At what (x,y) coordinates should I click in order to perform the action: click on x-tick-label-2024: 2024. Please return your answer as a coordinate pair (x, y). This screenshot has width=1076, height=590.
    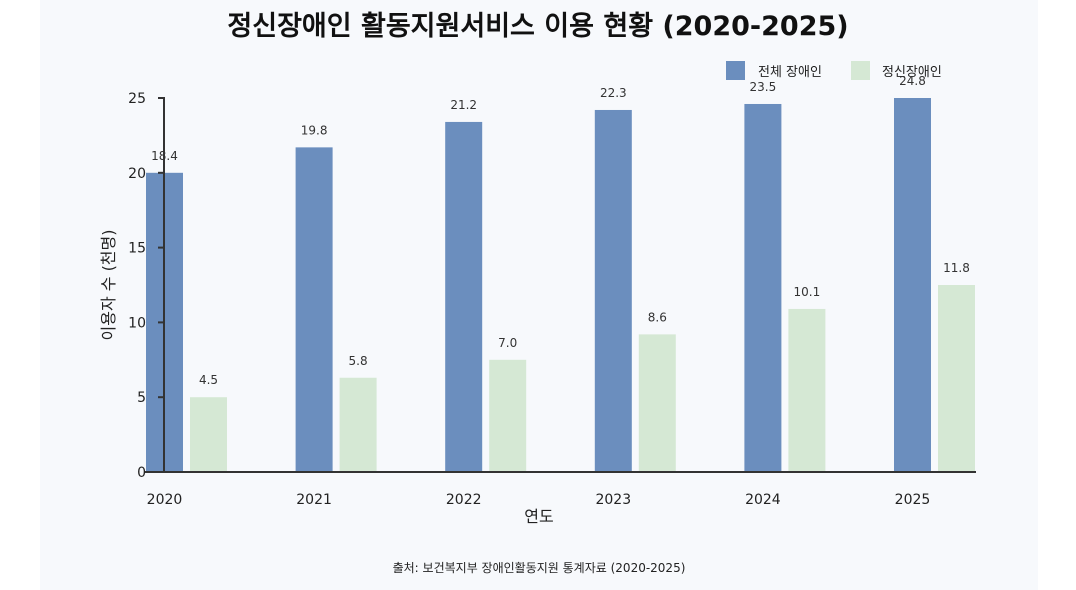
    Looking at the image, I should click on (763, 500).